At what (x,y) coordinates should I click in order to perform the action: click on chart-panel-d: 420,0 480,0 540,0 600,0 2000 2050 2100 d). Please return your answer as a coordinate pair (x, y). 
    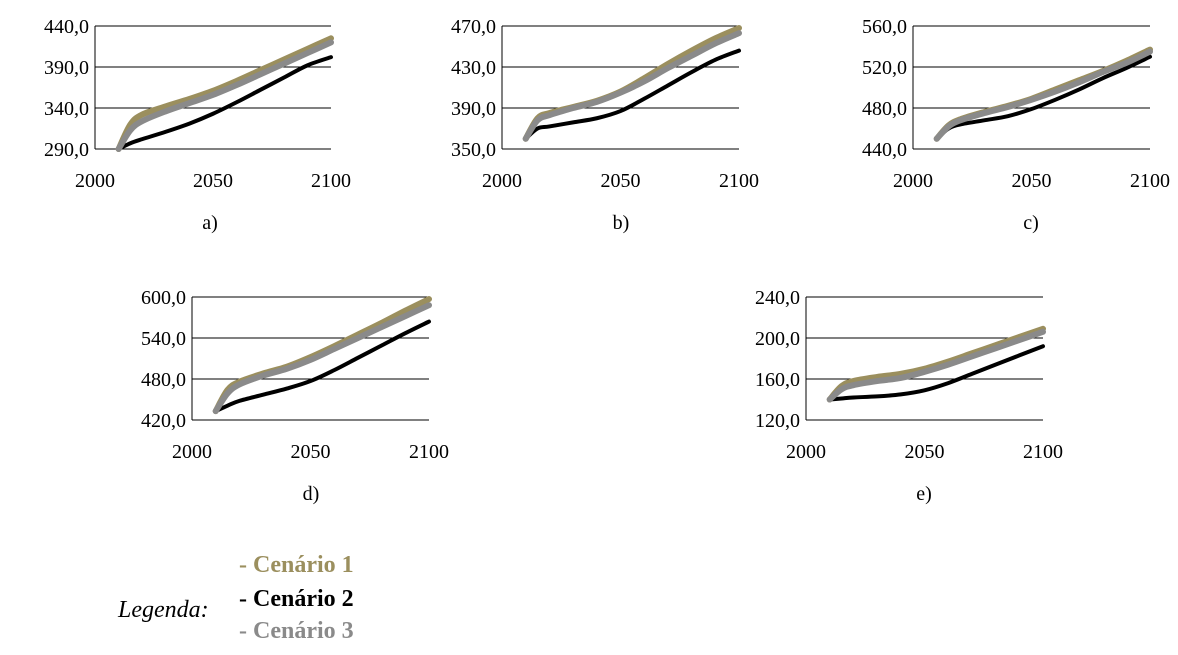
    Looking at the image, I should click on (295, 396).